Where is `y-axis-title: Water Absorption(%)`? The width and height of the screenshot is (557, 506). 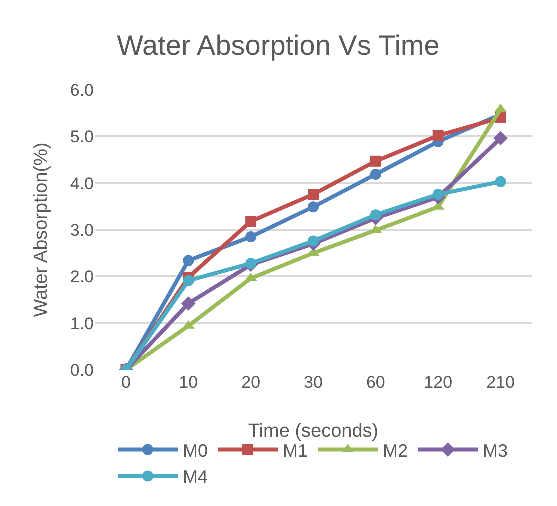 y-axis-title: Water Absorption(%) is located at coordinates (41, 230).